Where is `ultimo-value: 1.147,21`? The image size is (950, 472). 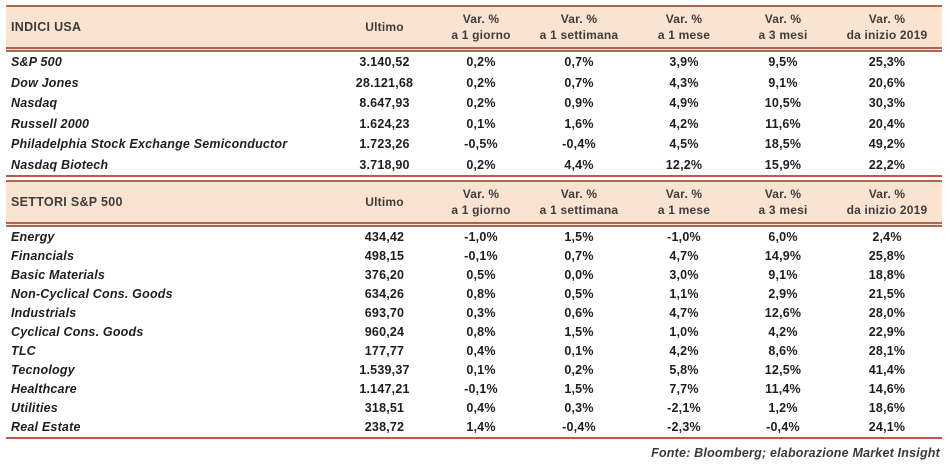
ultimo-value: 1.147,21 is located at coordinates (384, 389).